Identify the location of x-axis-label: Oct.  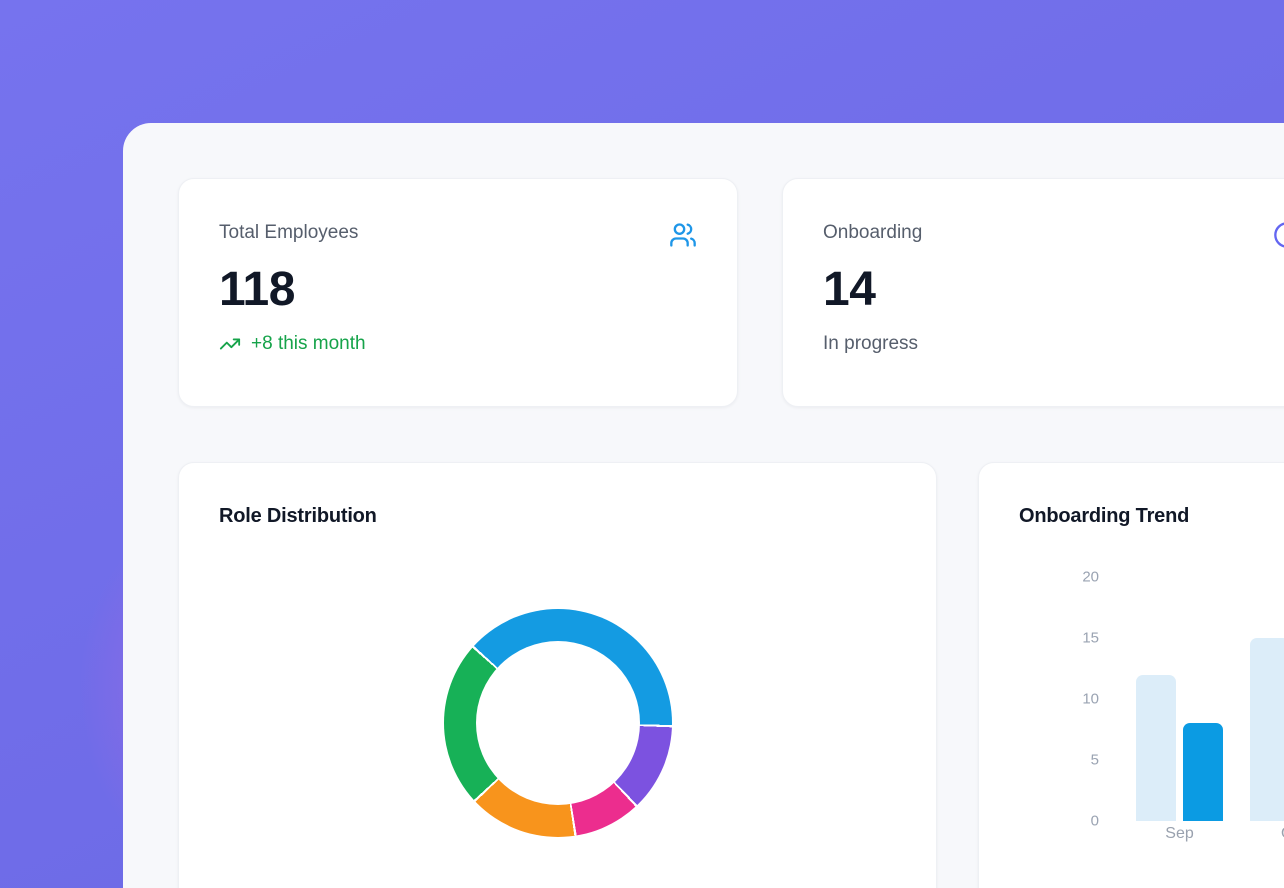
(1264, 834).